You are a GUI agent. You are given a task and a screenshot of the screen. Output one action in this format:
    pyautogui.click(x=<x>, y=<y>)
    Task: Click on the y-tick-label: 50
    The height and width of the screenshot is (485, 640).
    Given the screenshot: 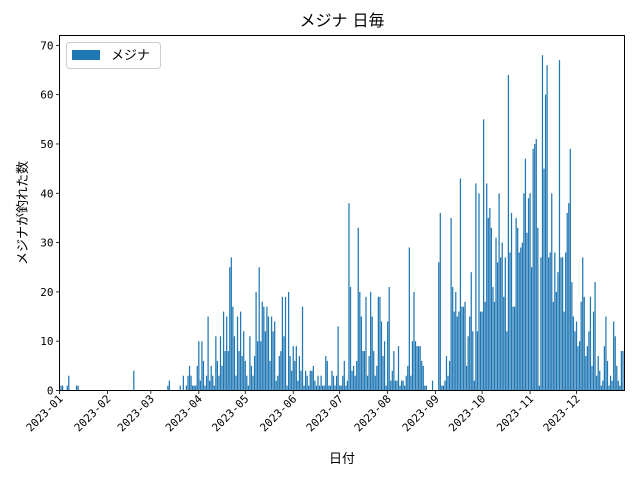 What is the action you would take?
    pyautogui.click(x=46, y=144)
    